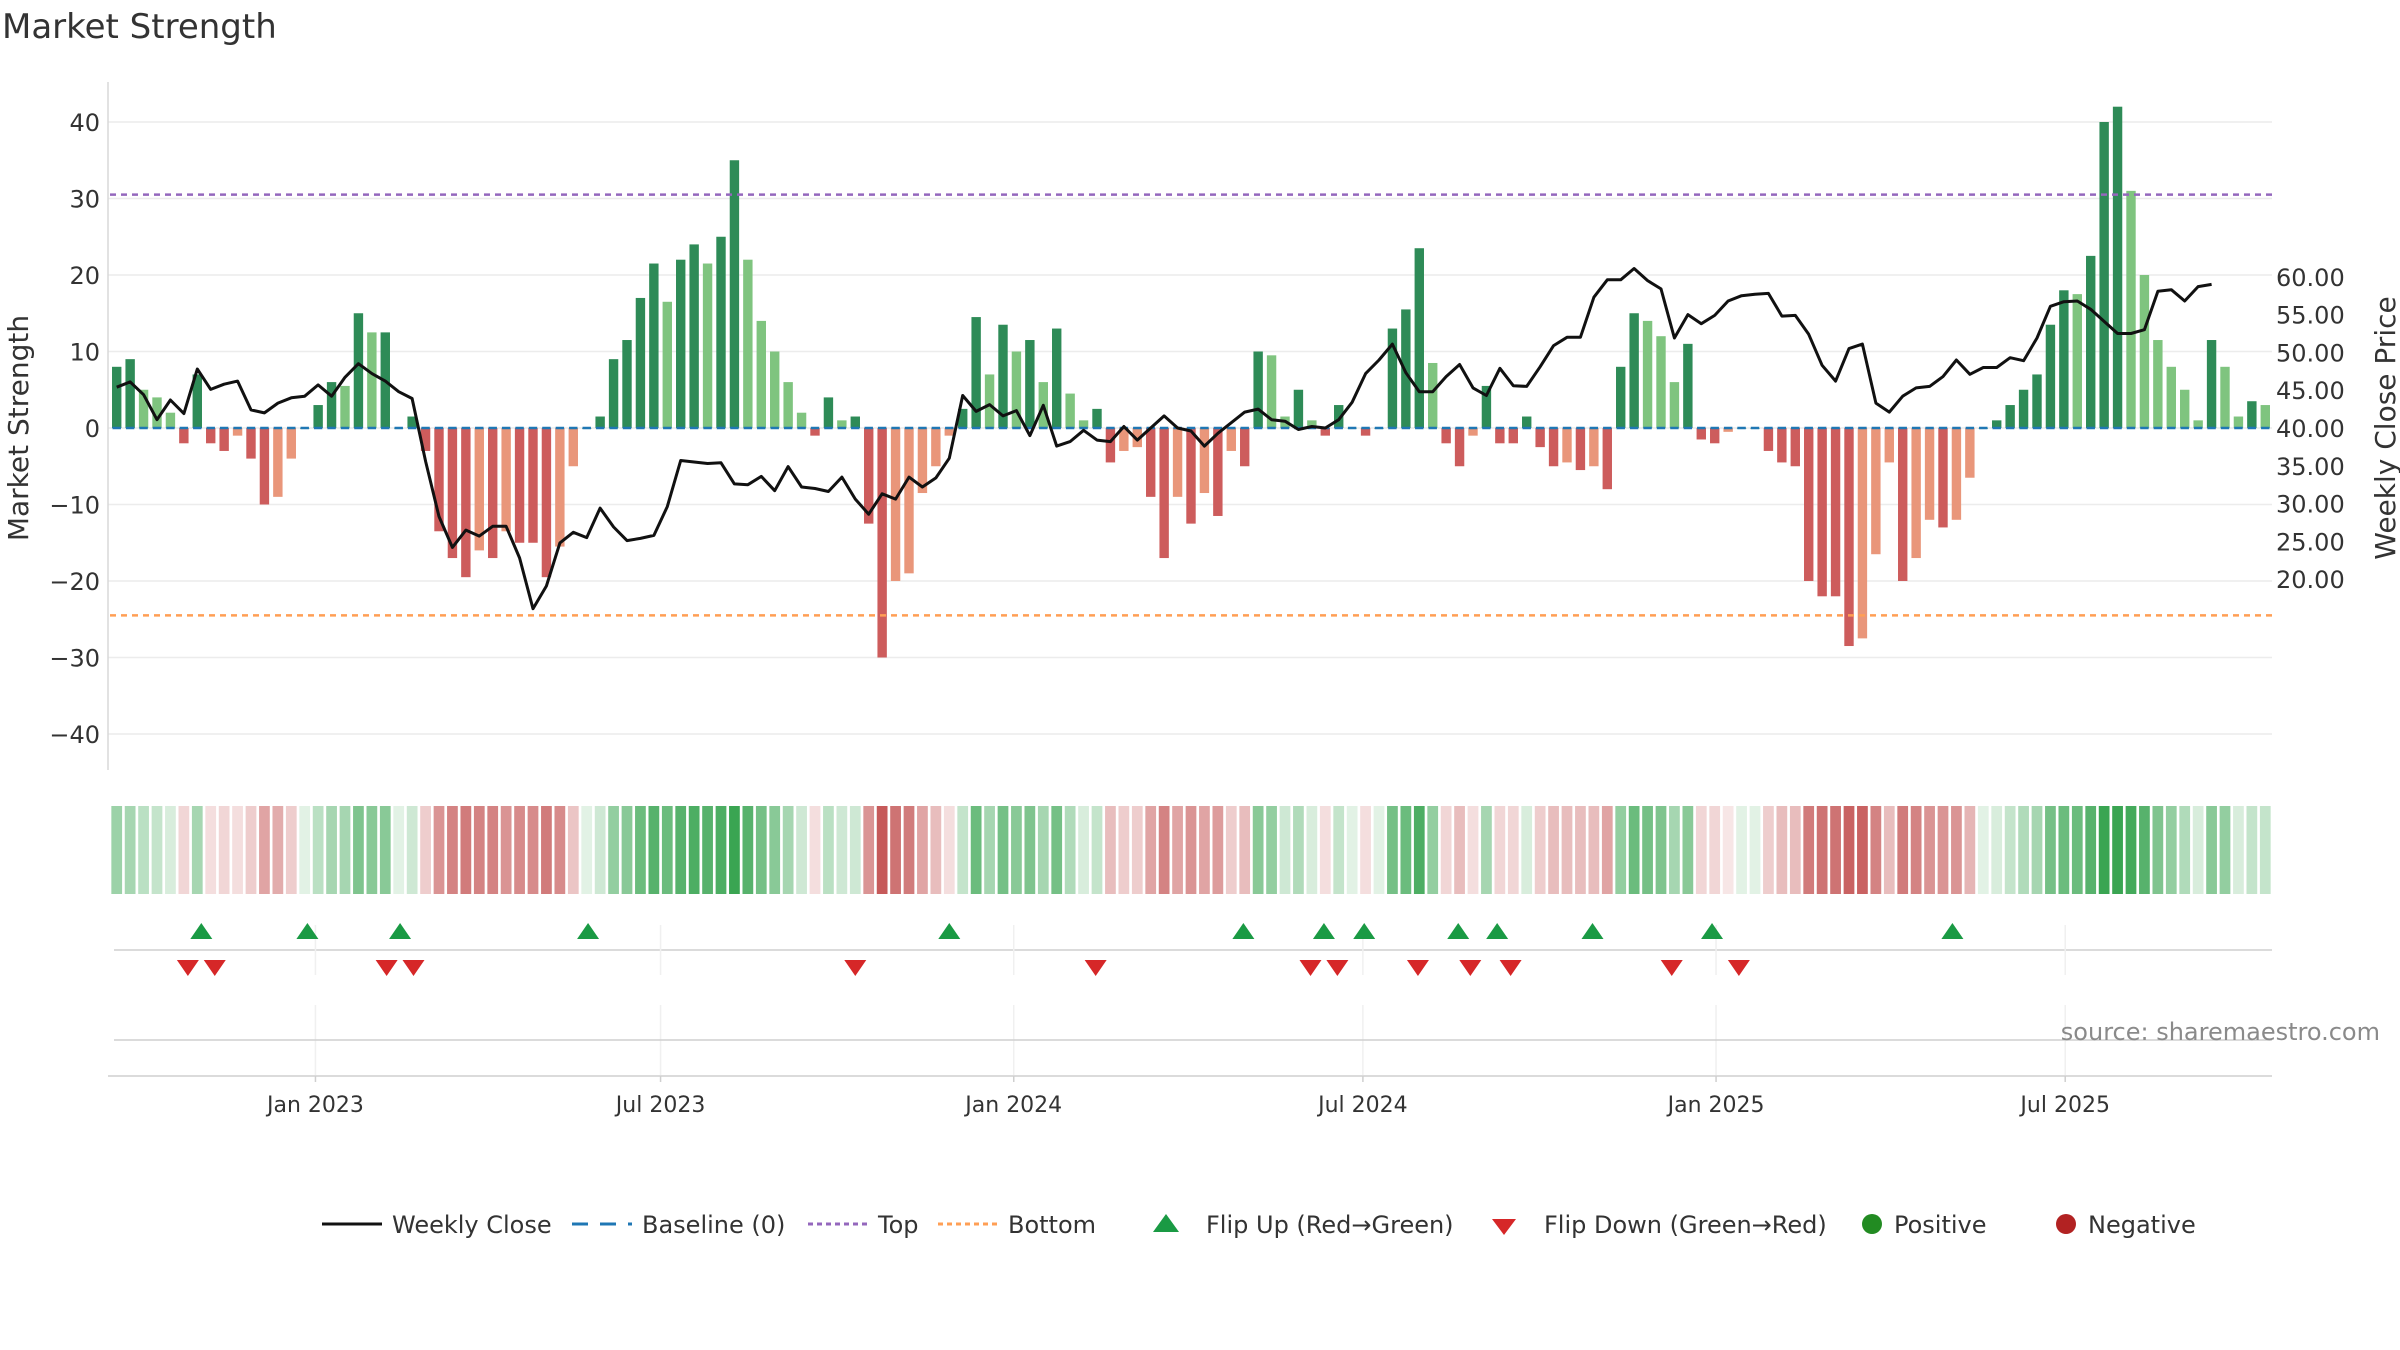 The height and width of the screenshot is (1350, 2400). I want to click on legend-swatch-triangle-up, so click(1166, 1223).